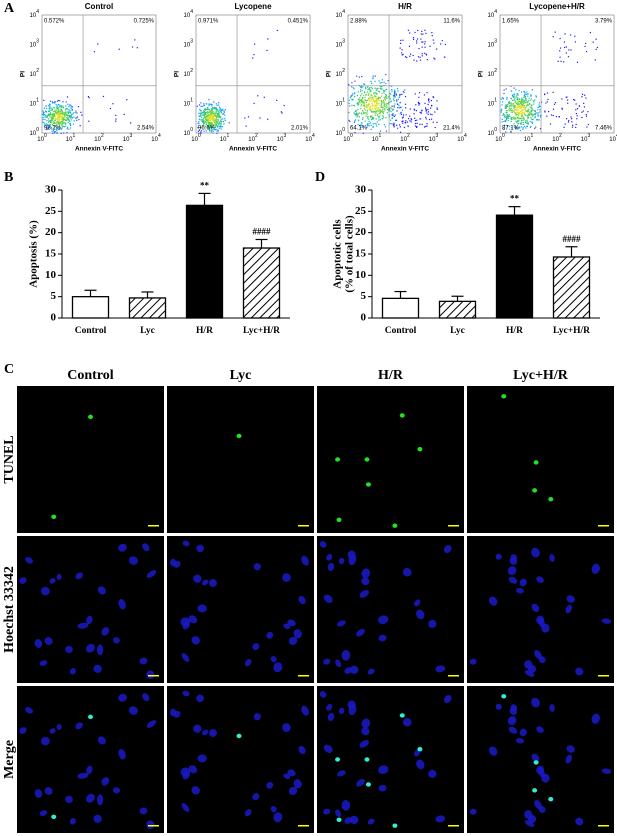  What do you see at coordinates (405, 6) in the screenshot?
I see `plot-title: H/R` at bounding box center [405, 6].